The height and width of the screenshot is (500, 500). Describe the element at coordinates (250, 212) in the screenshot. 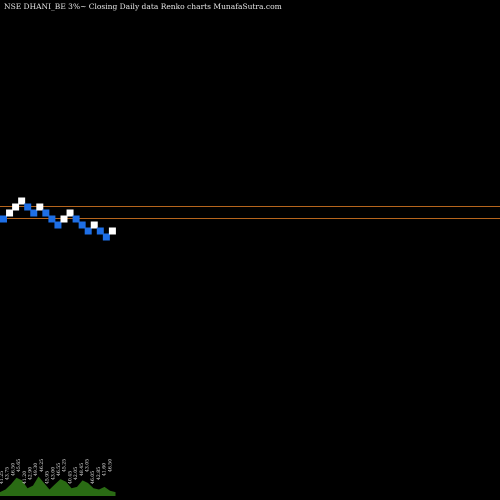

I see `level-lines` at that location.